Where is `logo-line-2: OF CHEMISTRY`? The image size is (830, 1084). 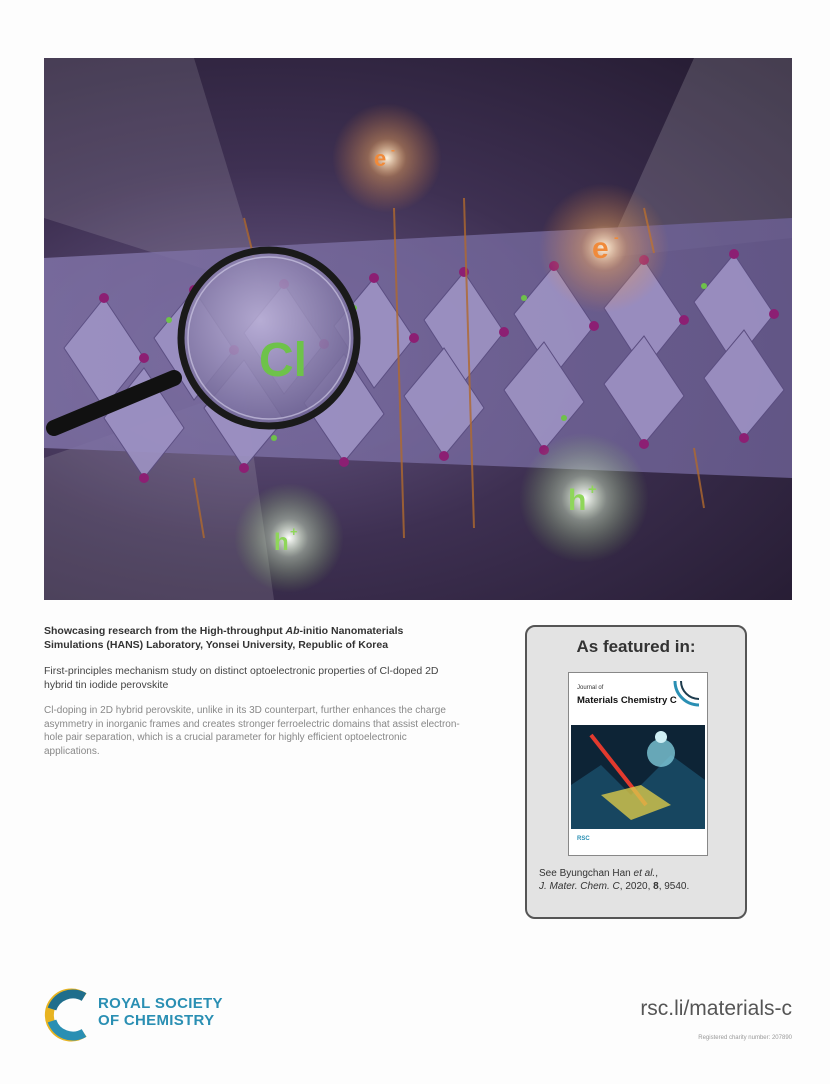 logo-line-2: OF CHEMISTRY is located at coordinates (156, 1020).